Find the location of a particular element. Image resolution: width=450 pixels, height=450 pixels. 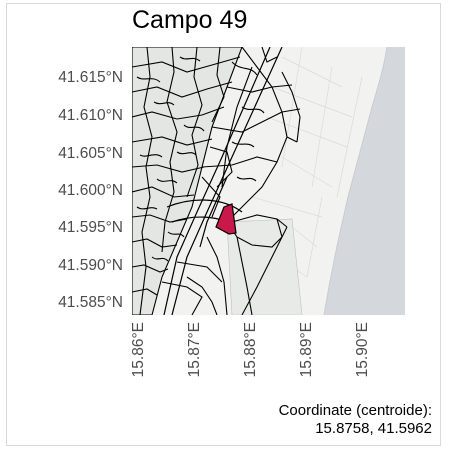

map-title: Campo 49 is located at coordinates (190, 20).